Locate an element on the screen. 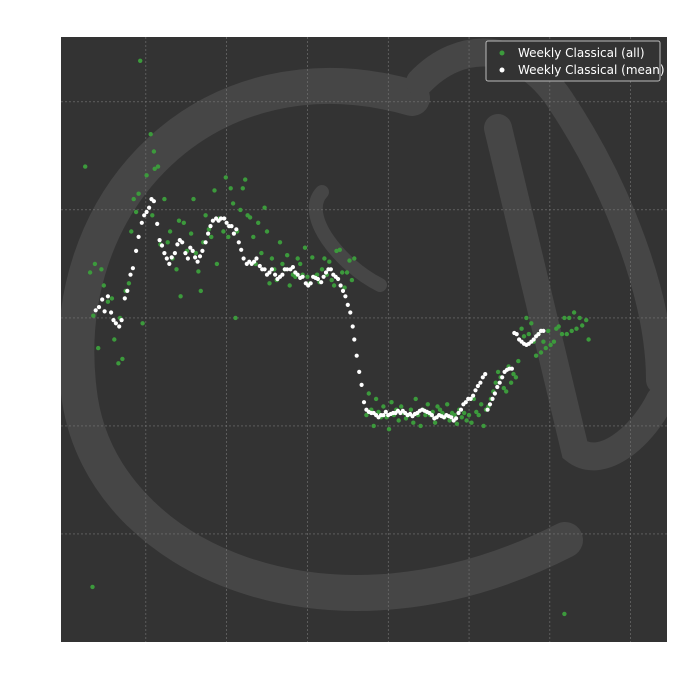 The image size is (700, 700). legend-box is located at coordinates (573, 61).